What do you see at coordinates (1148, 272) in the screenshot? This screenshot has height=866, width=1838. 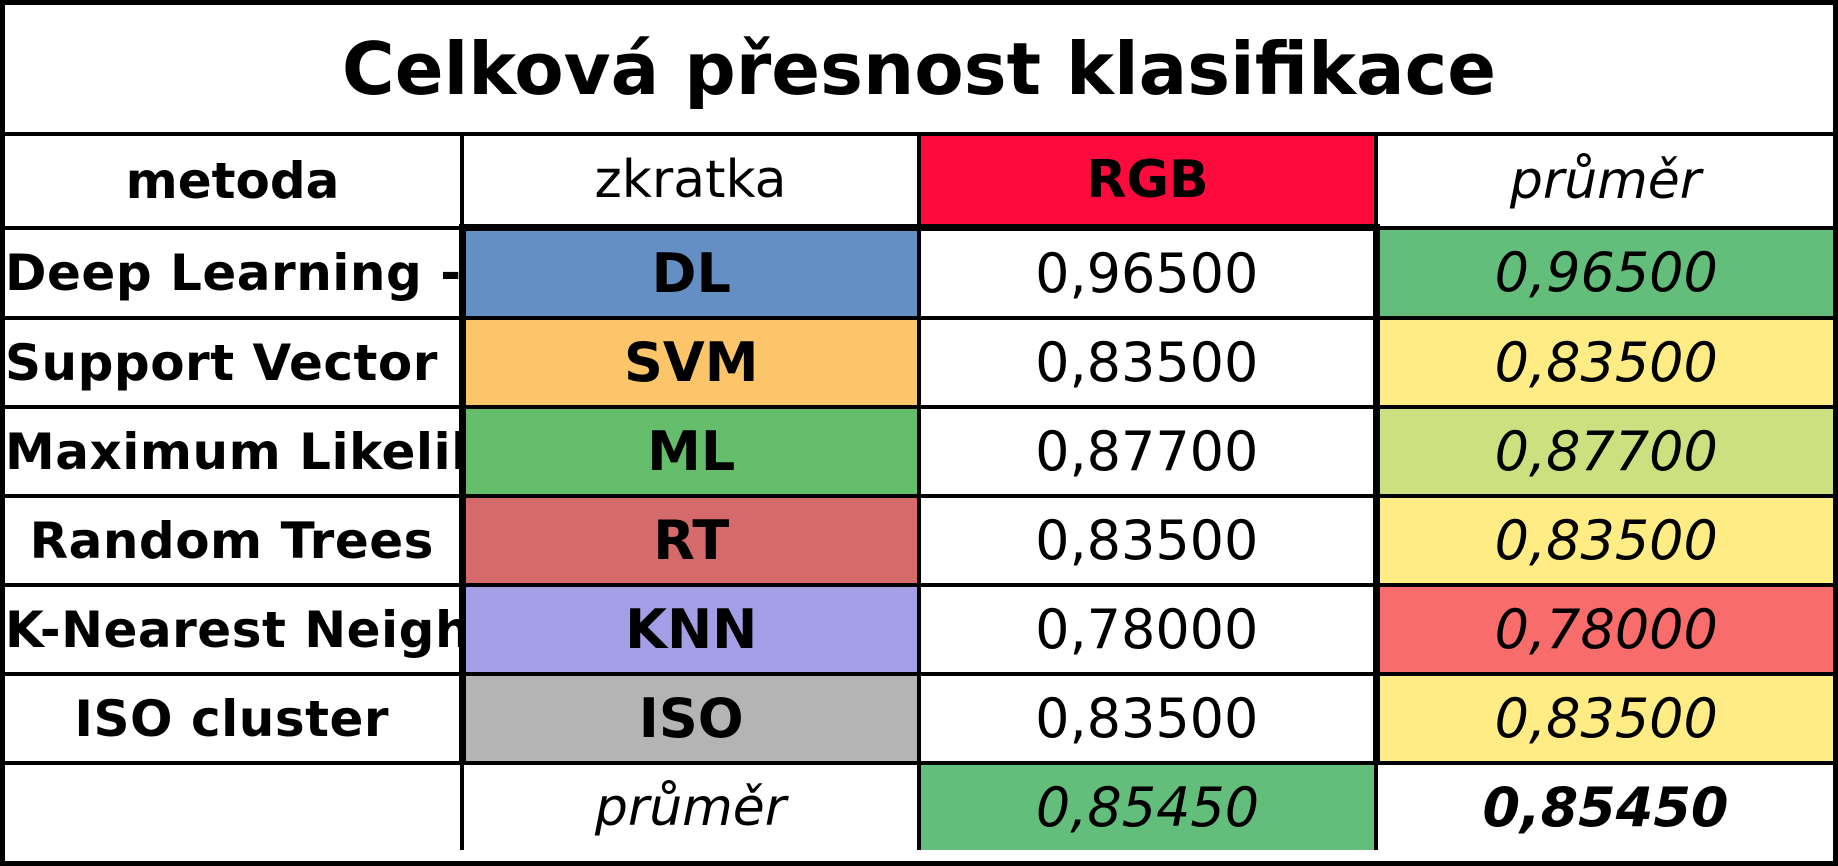 I see `rgb-value-cell: 0,96500` at bounding box center [1148, 272].